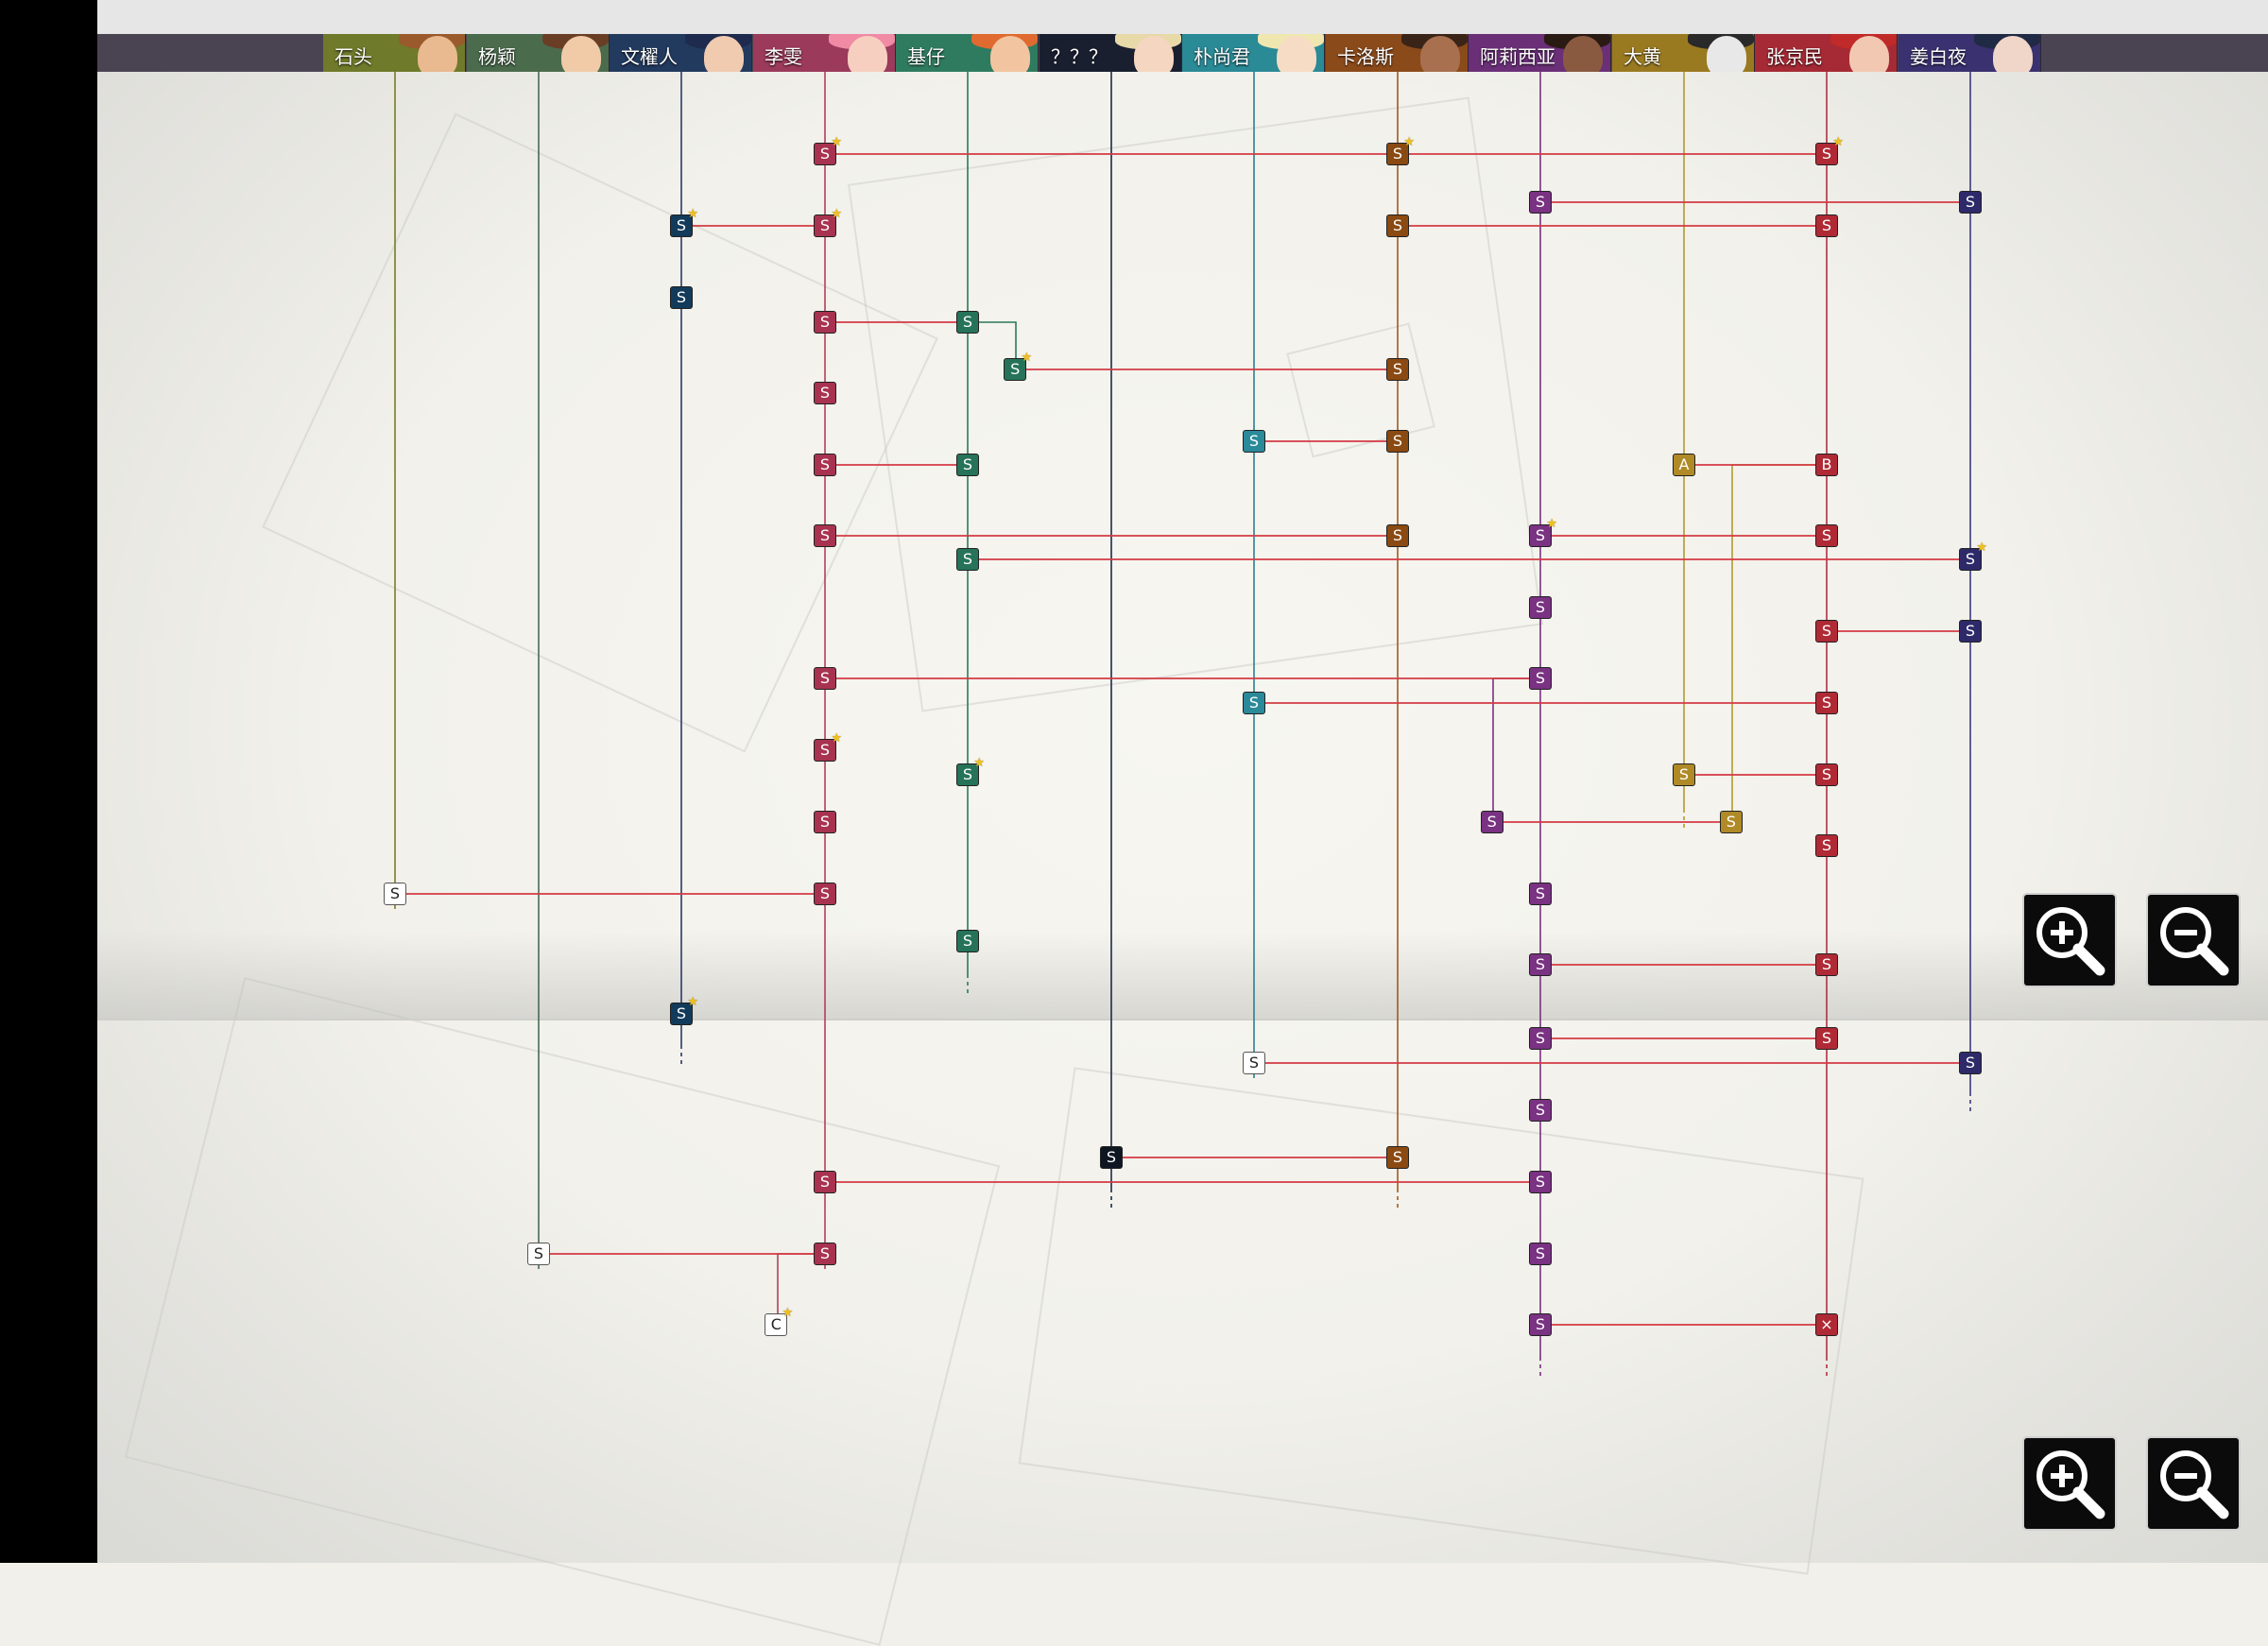 The width and height of the screenshot is (2268, 1646). What do you see at coordinates (681, 53) in the screenshot?
I see `character-tab: 文櫂人` at bounding box center [681, 53].